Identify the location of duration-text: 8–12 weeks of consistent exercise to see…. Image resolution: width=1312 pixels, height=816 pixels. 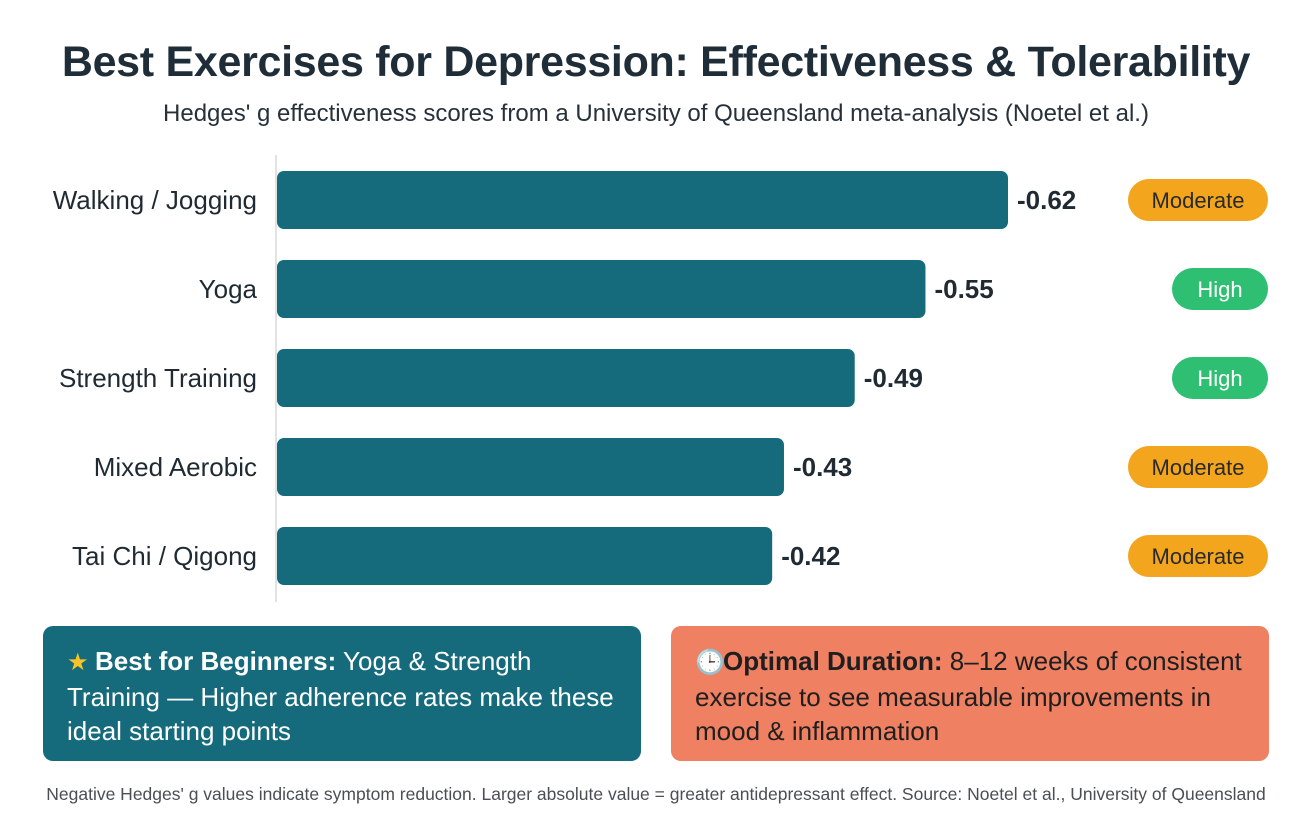
(968, 696).